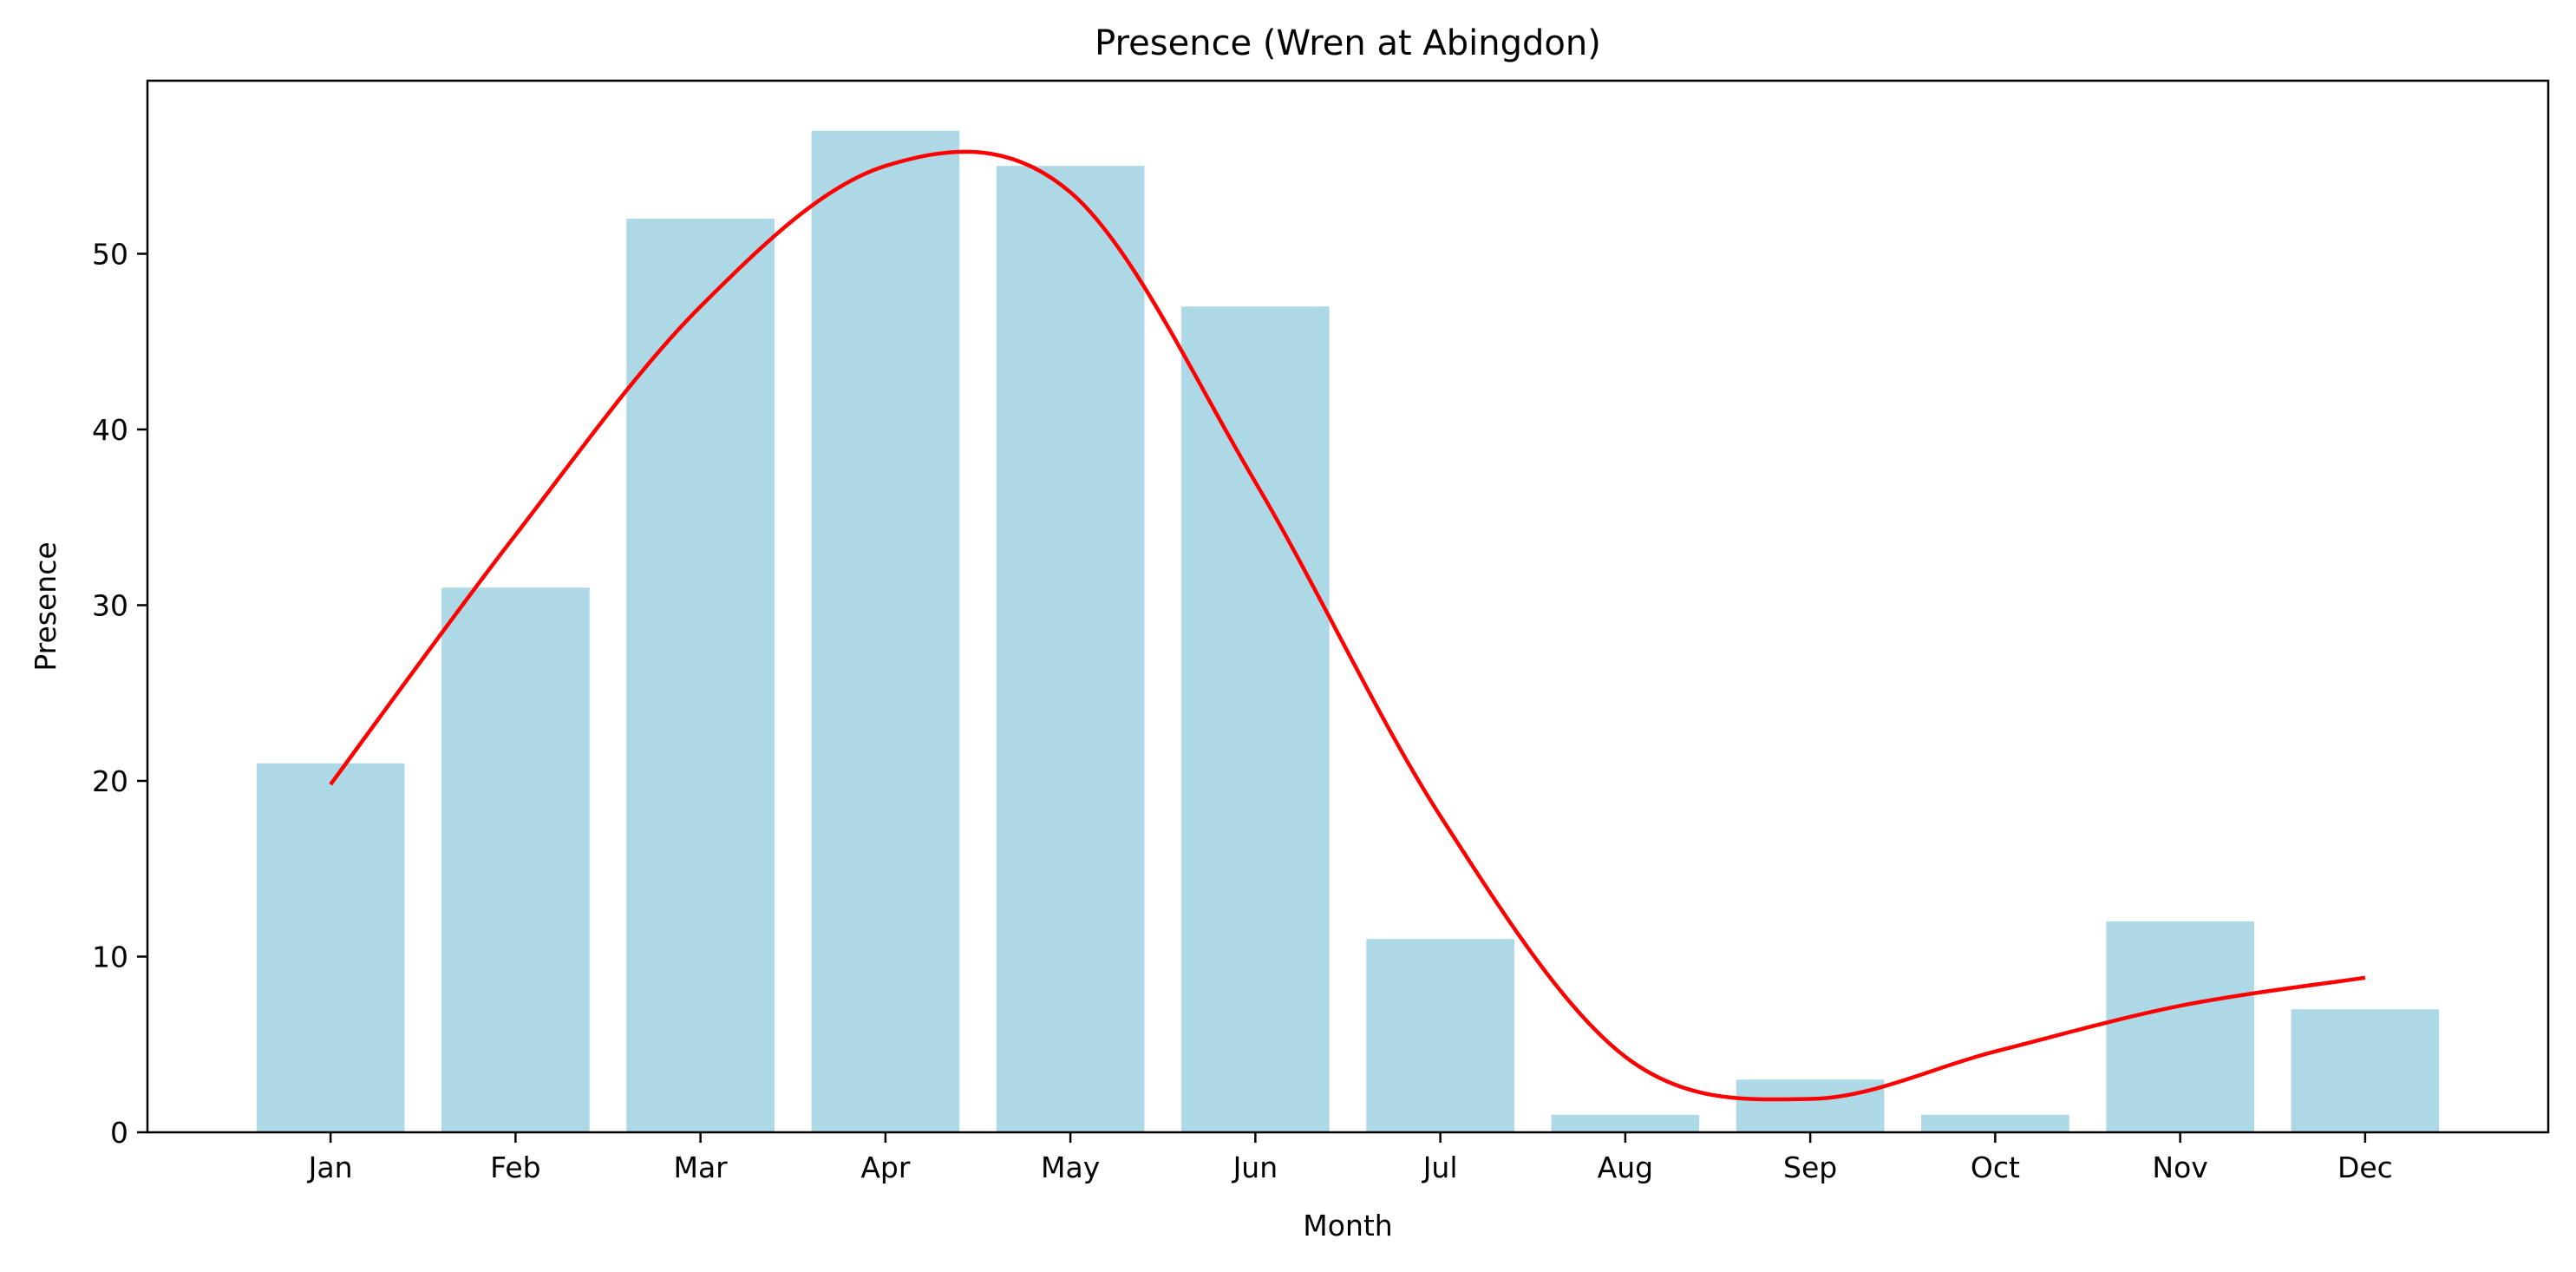  Describe the element at coordinates (110, 605) in the screenshot. I see `y-tick-label: 30` at that location.